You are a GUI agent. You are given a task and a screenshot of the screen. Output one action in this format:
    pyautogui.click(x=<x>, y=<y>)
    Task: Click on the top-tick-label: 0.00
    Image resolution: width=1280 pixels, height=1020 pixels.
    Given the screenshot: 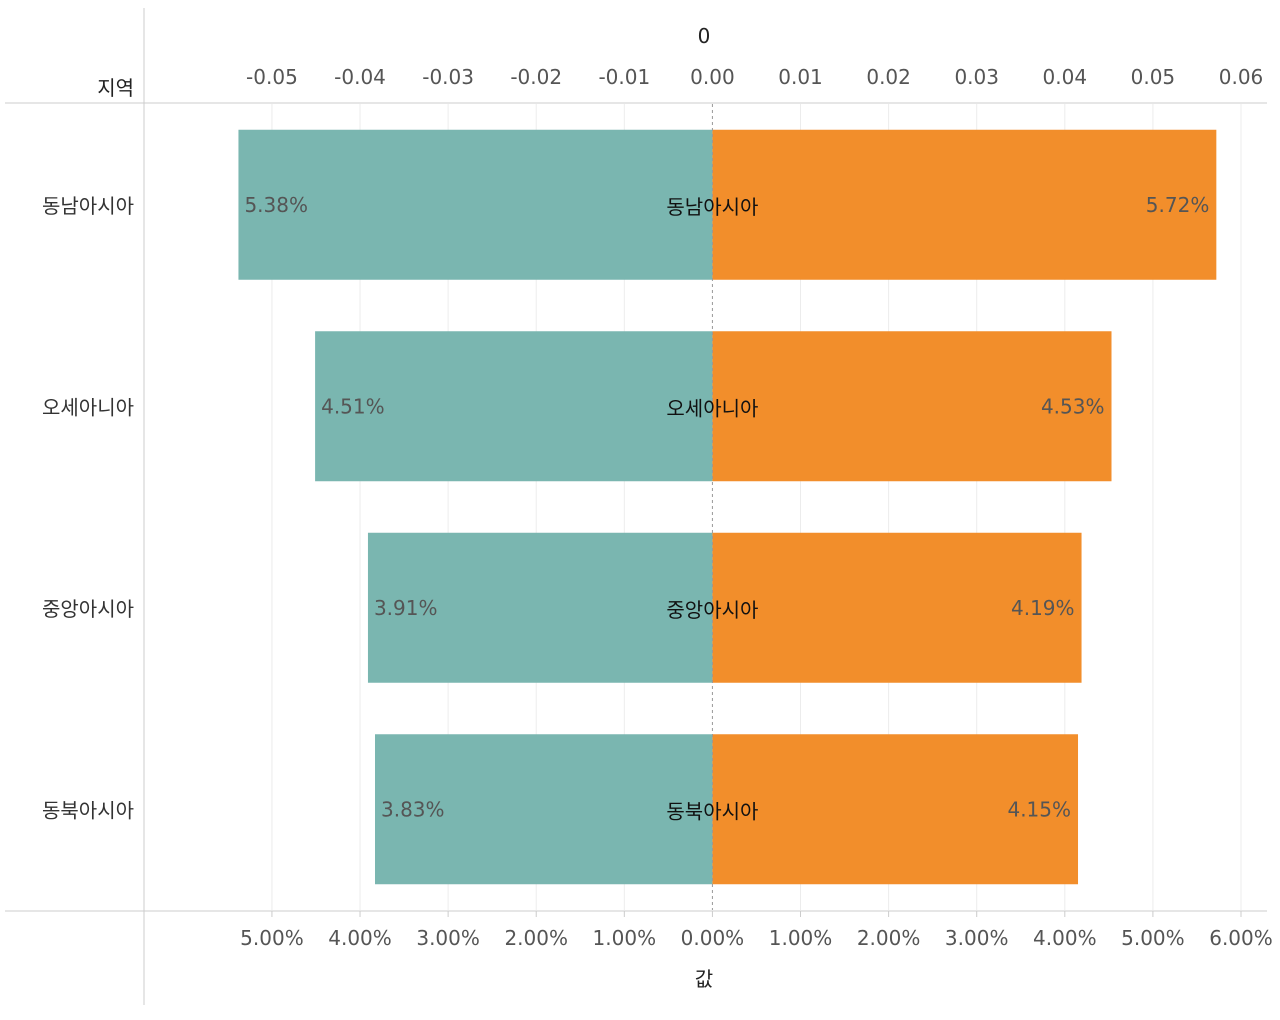 What is the action you would take?
    pyautogui.click(x=712, y=77)
    